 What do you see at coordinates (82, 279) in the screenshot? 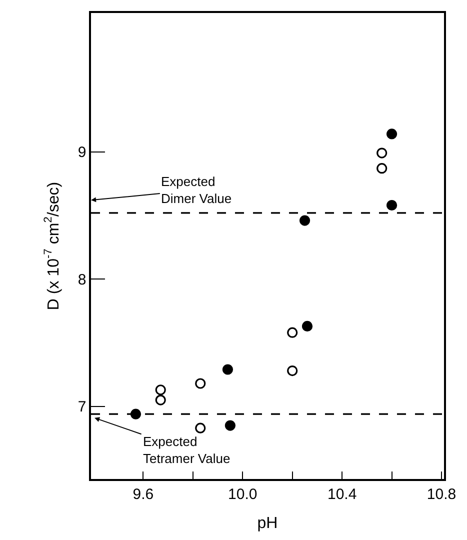
I see `y-tick-label: 8` at bounding box center [82, 279].